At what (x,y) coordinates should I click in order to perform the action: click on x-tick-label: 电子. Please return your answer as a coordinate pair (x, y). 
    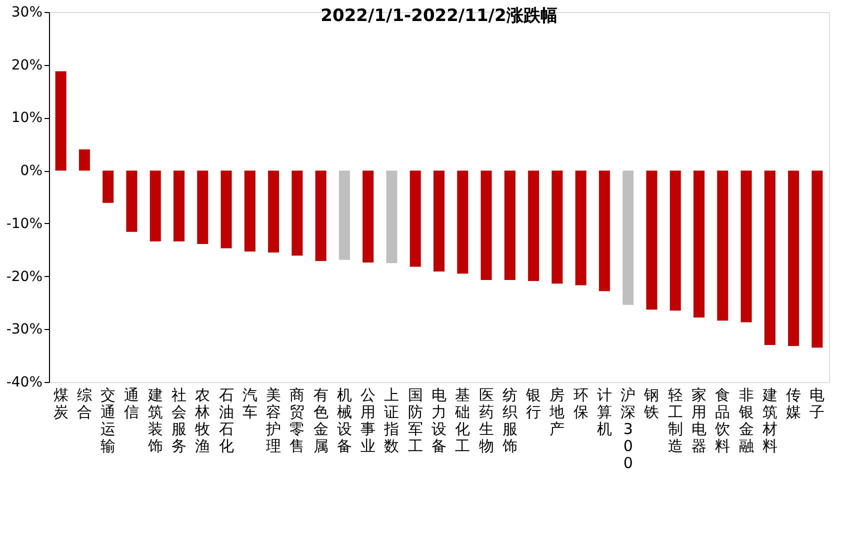
    Looking at the image, I should click on (817, 403).